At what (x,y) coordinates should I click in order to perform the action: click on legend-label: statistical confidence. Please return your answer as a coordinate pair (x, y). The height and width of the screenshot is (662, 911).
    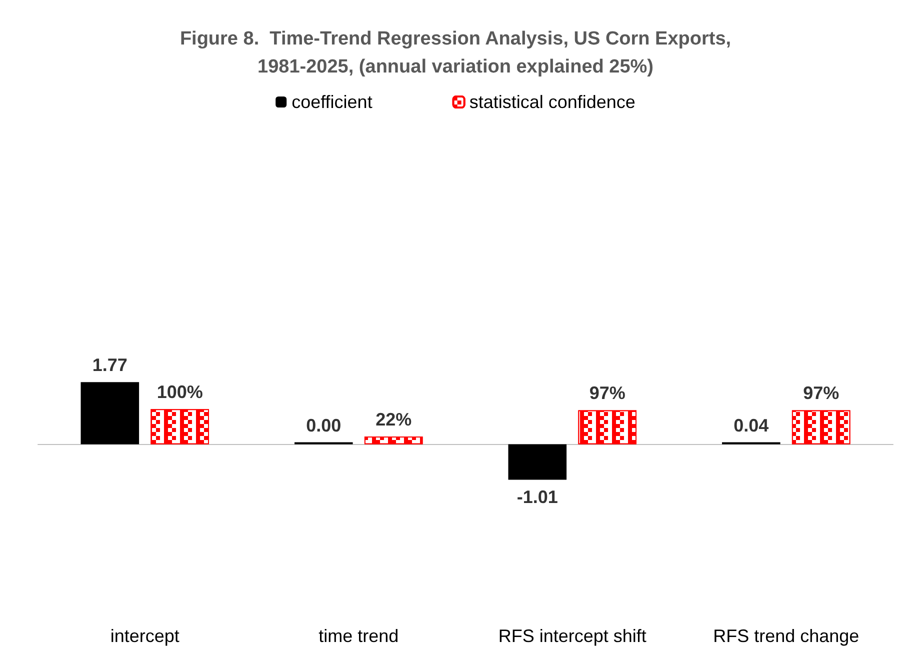
    Looking at the image, I should click on (552, 102).